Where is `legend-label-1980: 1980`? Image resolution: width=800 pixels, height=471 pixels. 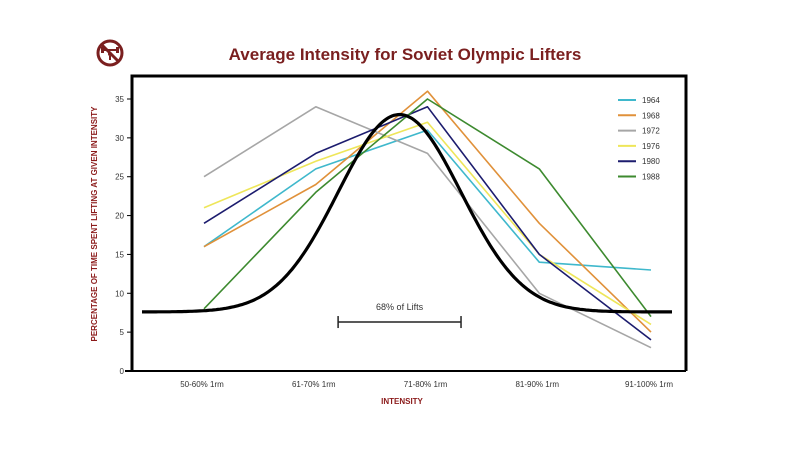 legend-label-1980: 1980 is located at coordinates (651, 161).